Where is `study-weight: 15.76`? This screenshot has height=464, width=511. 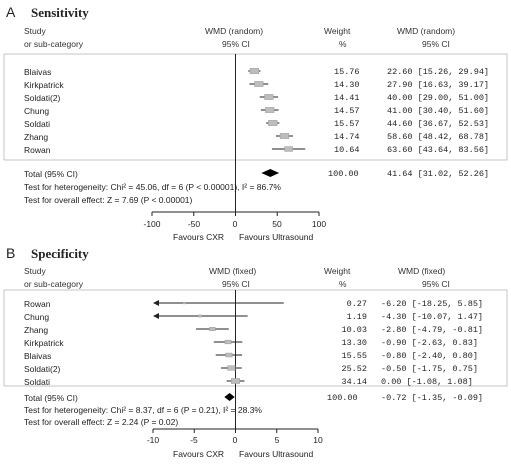
study-weight: 15.76 is located at coordinates (347, 72).